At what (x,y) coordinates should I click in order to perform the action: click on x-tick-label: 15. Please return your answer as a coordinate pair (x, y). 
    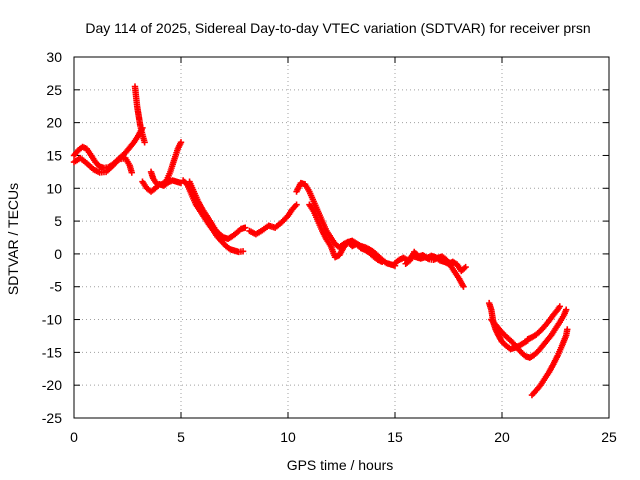
    Looking at the image, I should click on (395, 437).